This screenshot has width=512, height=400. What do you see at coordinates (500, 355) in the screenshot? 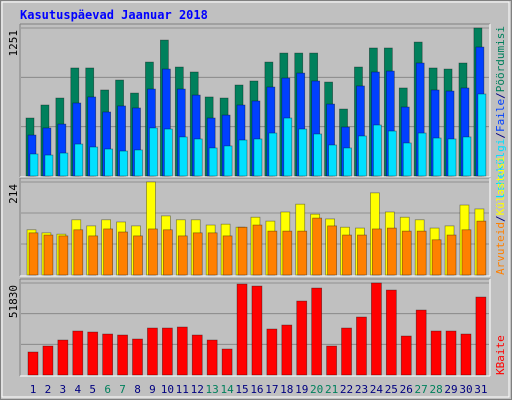
I see `legend: KBaite` at bounding box center [500, 355].